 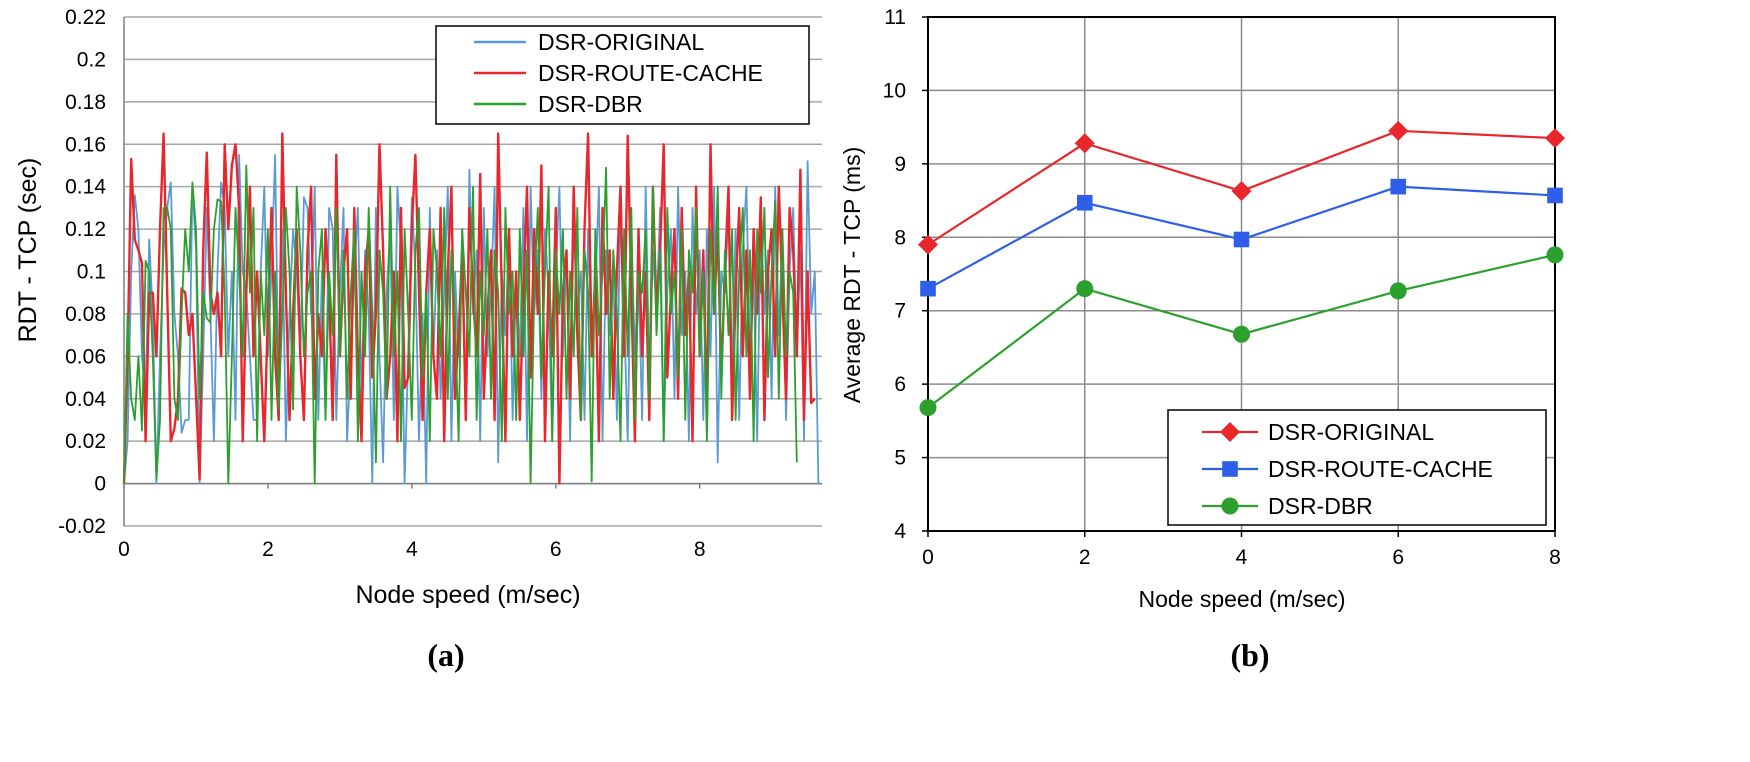 What do you see at coordinates (900, 311) in the screenshot?
I see `y-tick-label: 7` at bounding box center [900, 311].